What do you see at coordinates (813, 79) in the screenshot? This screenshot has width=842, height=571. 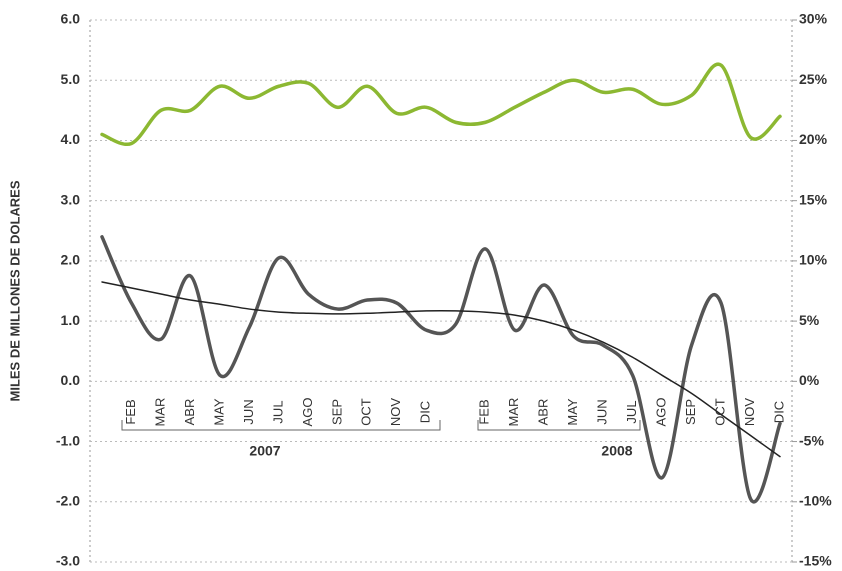 I see `y2-tick-label: 25%` at bounding box center [813, 79].